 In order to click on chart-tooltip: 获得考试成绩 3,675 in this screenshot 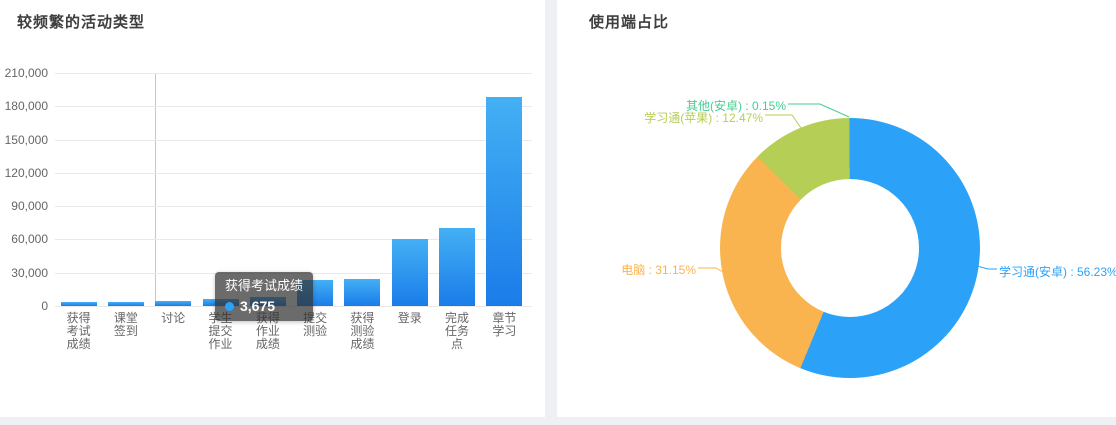, I will do `click(264, 296)`.